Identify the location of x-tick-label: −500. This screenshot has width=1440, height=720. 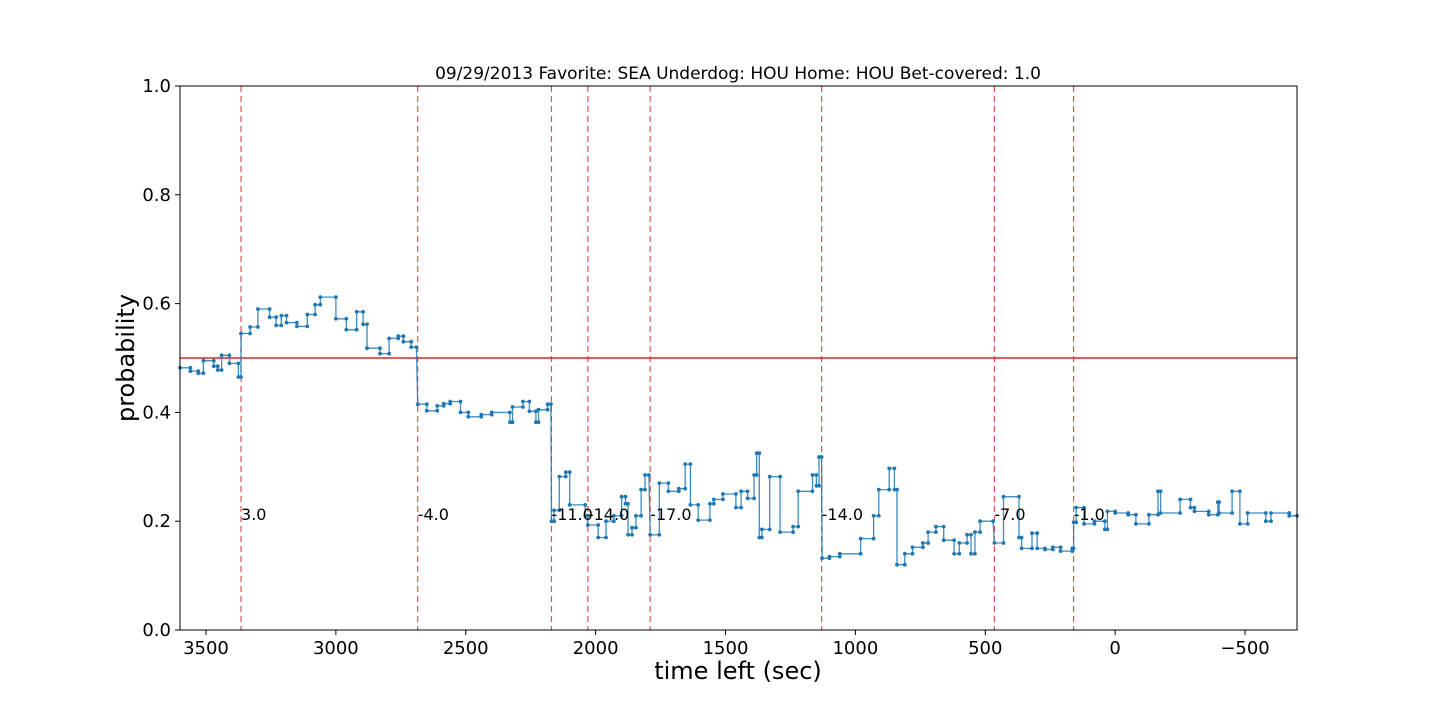
(1244, 648).